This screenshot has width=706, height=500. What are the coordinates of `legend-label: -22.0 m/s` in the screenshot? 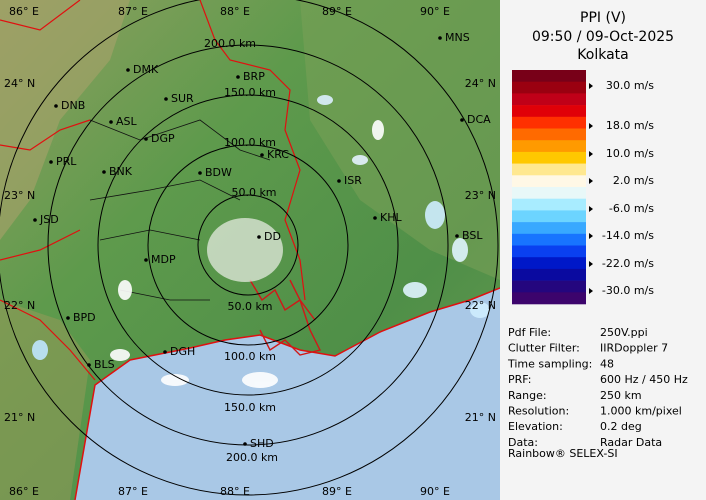 It's located at (628, 263).